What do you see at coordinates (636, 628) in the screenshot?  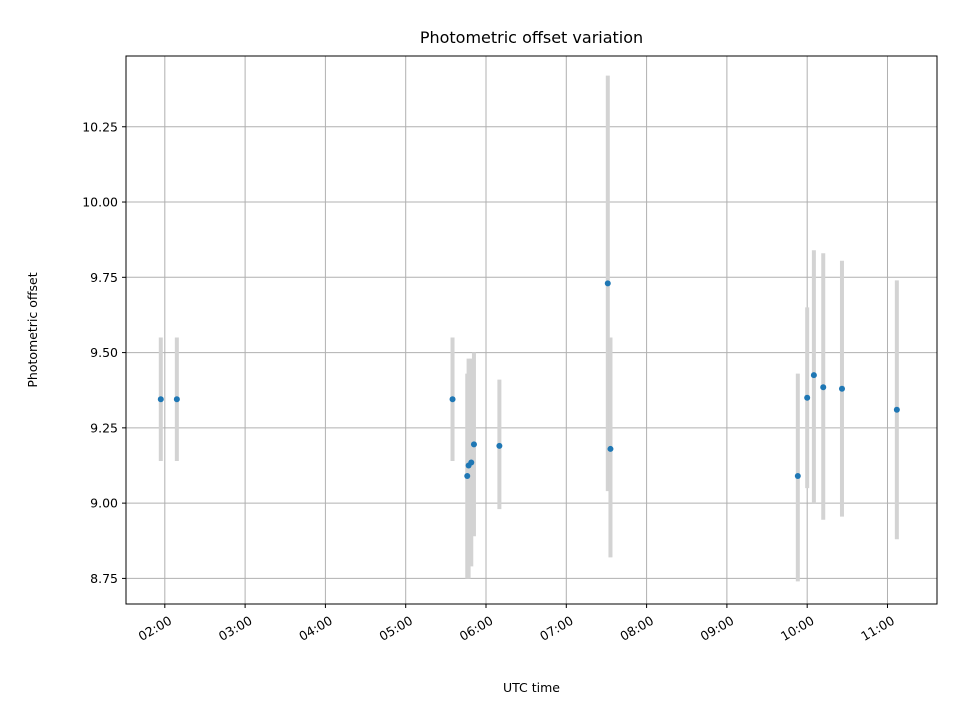 I see `x-tick-label: 08:00` at bounding box center [636, 628].